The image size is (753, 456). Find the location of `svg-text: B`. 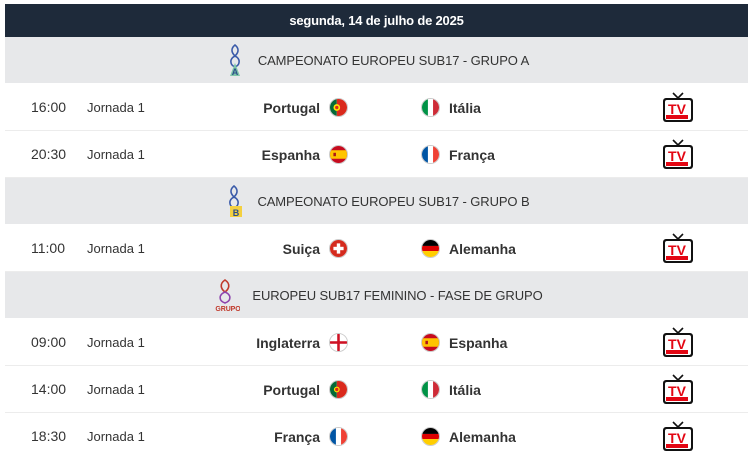

svg-text: B is located at coordinates (236, 213).